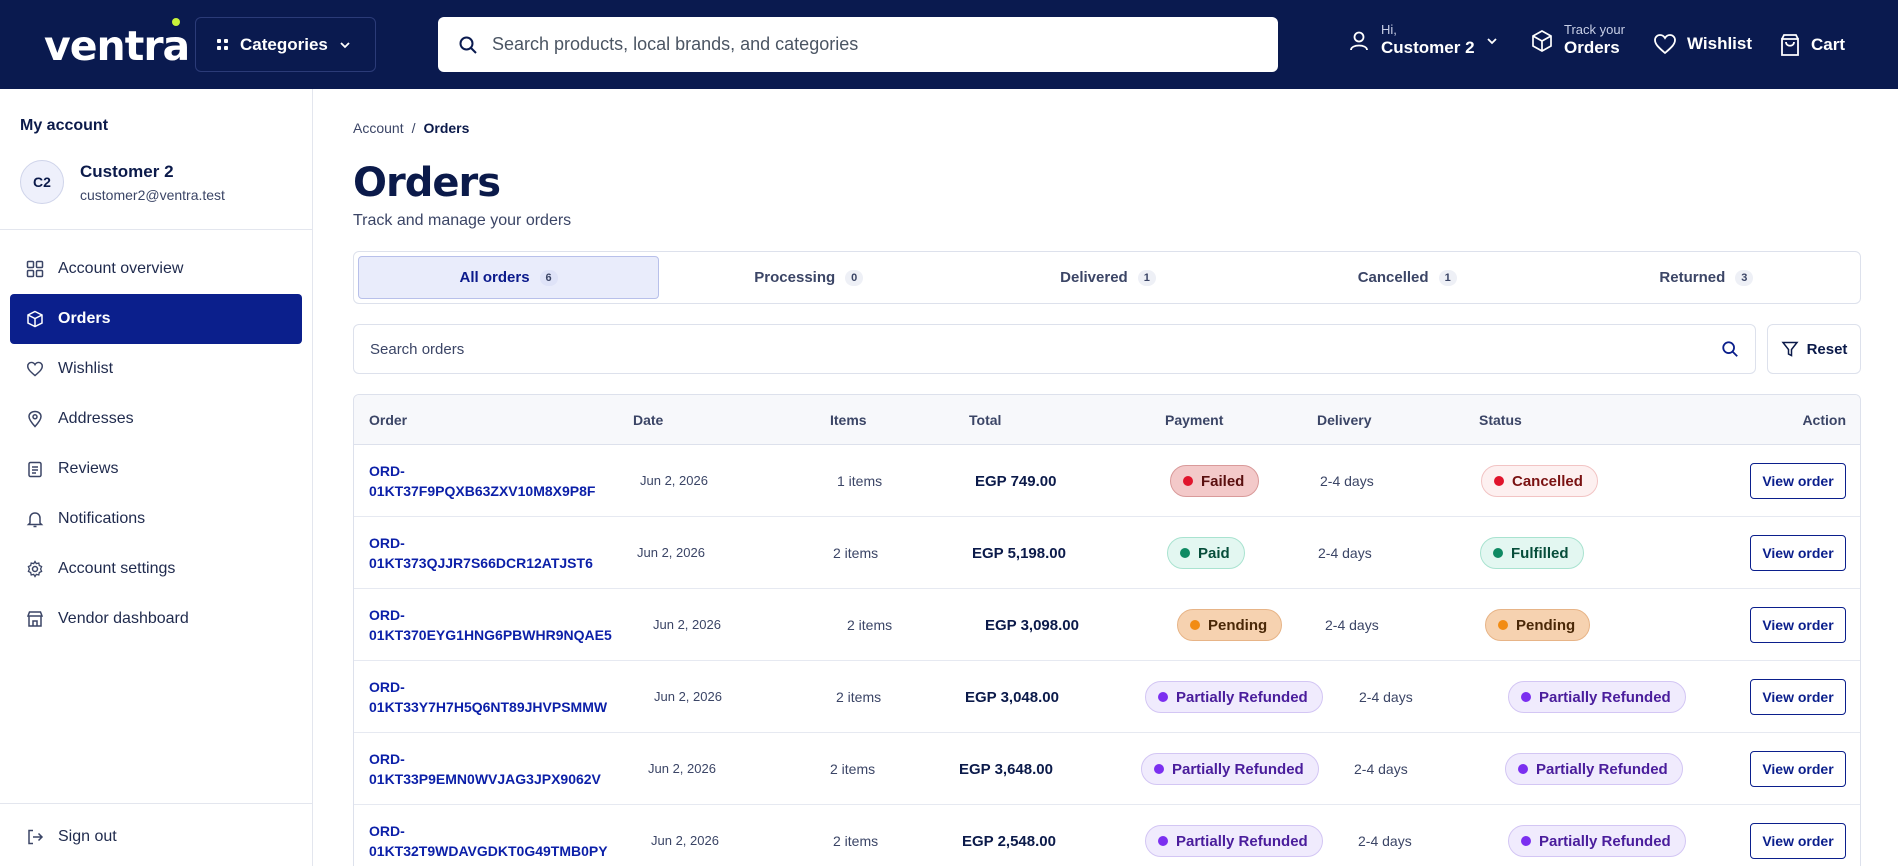 Image resolution: width=1898 pixels, height=866 pixels. What do you see at coordinates (1423, 40) in the screenshot?
I see `account-menu: Hi, Customer 2` at bounding box center [1423, 40].